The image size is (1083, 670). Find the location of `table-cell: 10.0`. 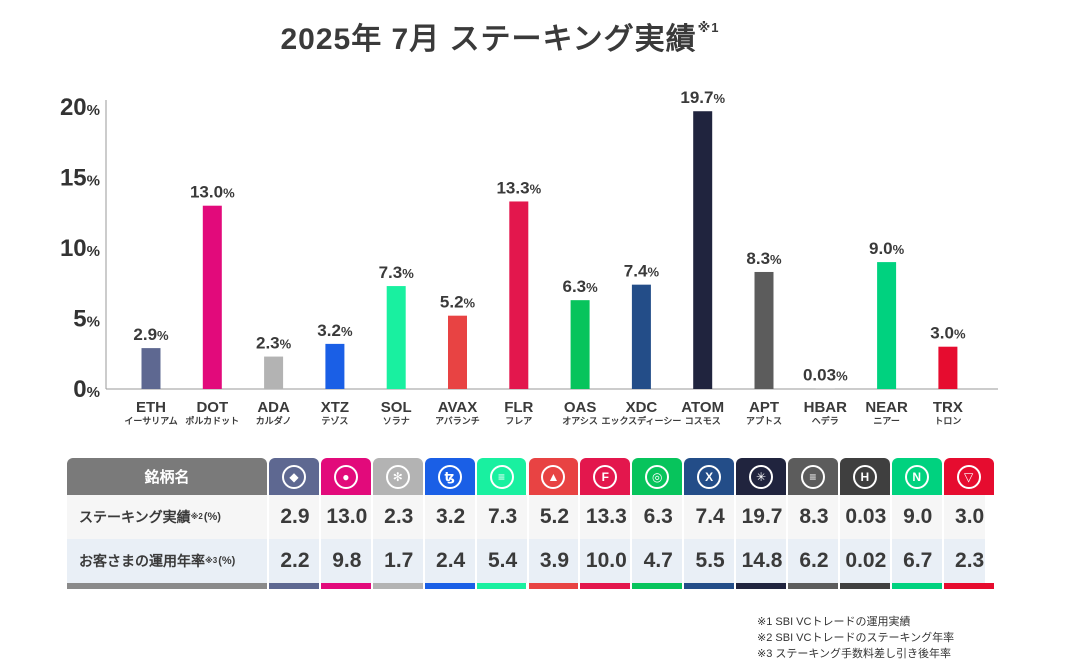

table-cell: 10.0 is located at coordinates (606, 560).